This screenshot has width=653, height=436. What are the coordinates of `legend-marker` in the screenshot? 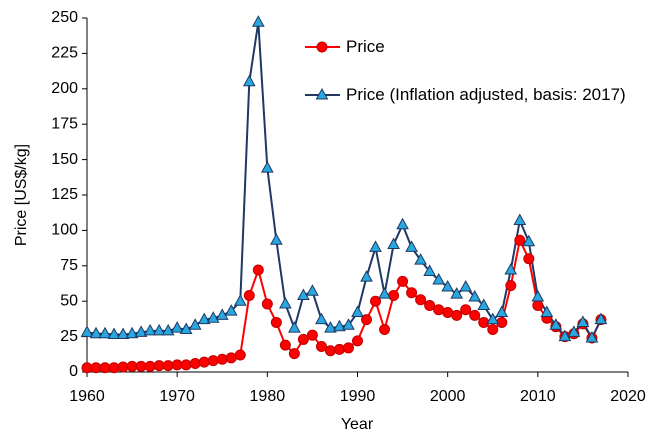 It's located at (322, 47).